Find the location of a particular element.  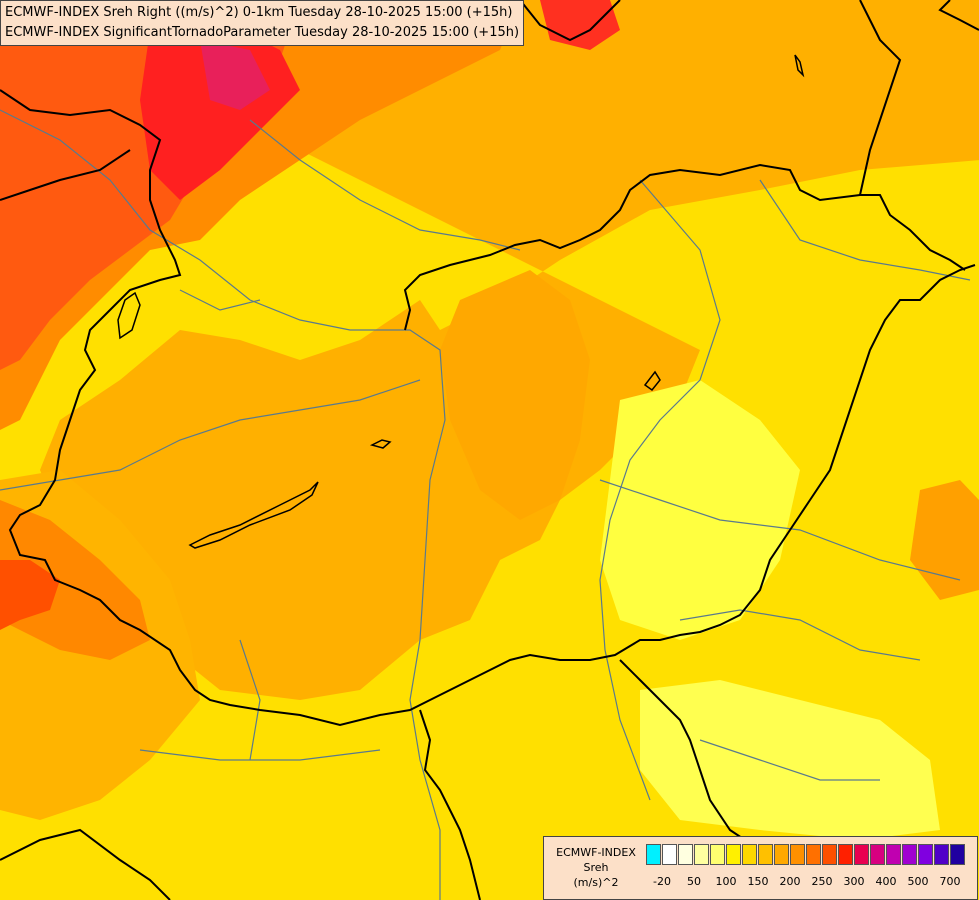

field-orange-center is located at coordinates (515, 395).